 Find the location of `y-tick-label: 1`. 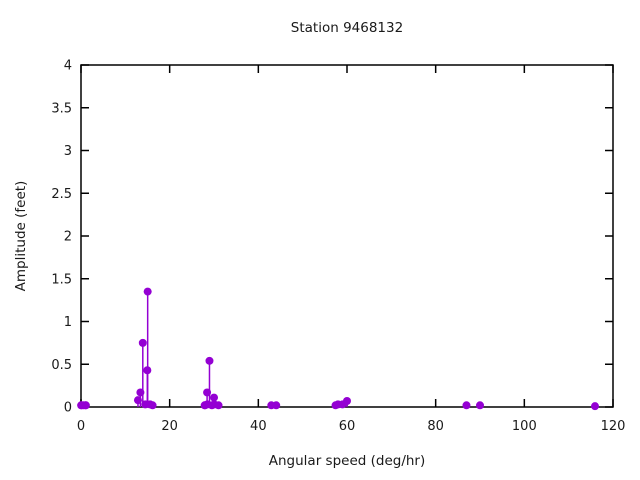

y-tick-label: 1 is located at coordinates (68, 322).